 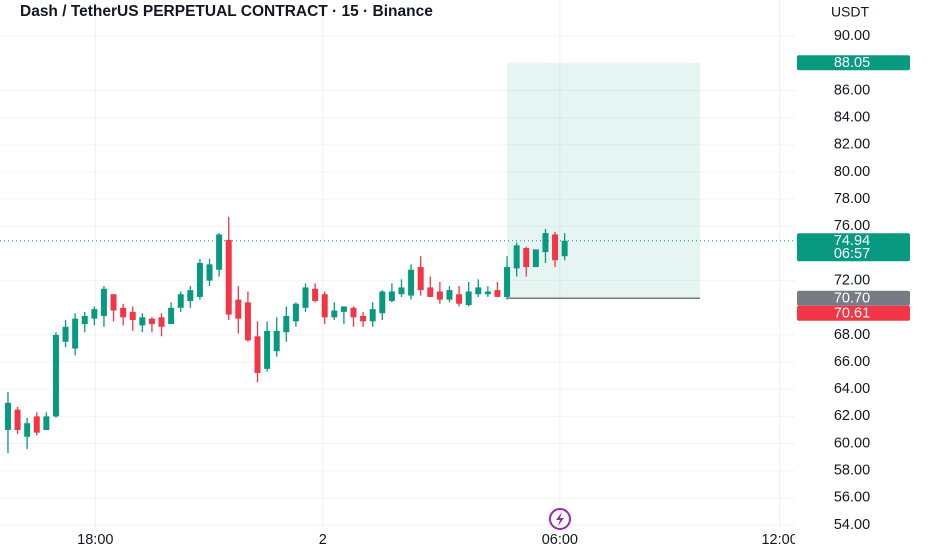 I want to click on x-axis: 18:00 2 06:00 12:00, so click(x=437, y=540).